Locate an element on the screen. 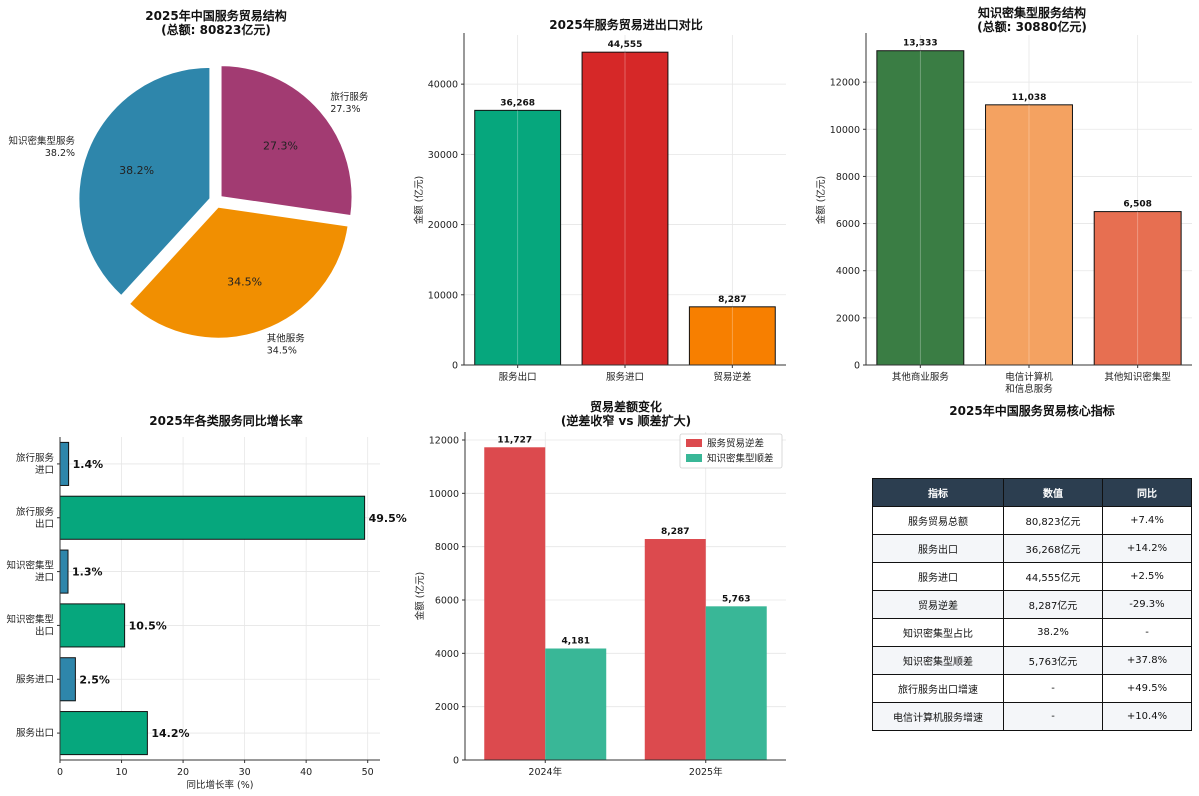 This screenshot has width=1199, height=796. c3-bar-label-3: 10.5% is located at coordinates (148, 625).